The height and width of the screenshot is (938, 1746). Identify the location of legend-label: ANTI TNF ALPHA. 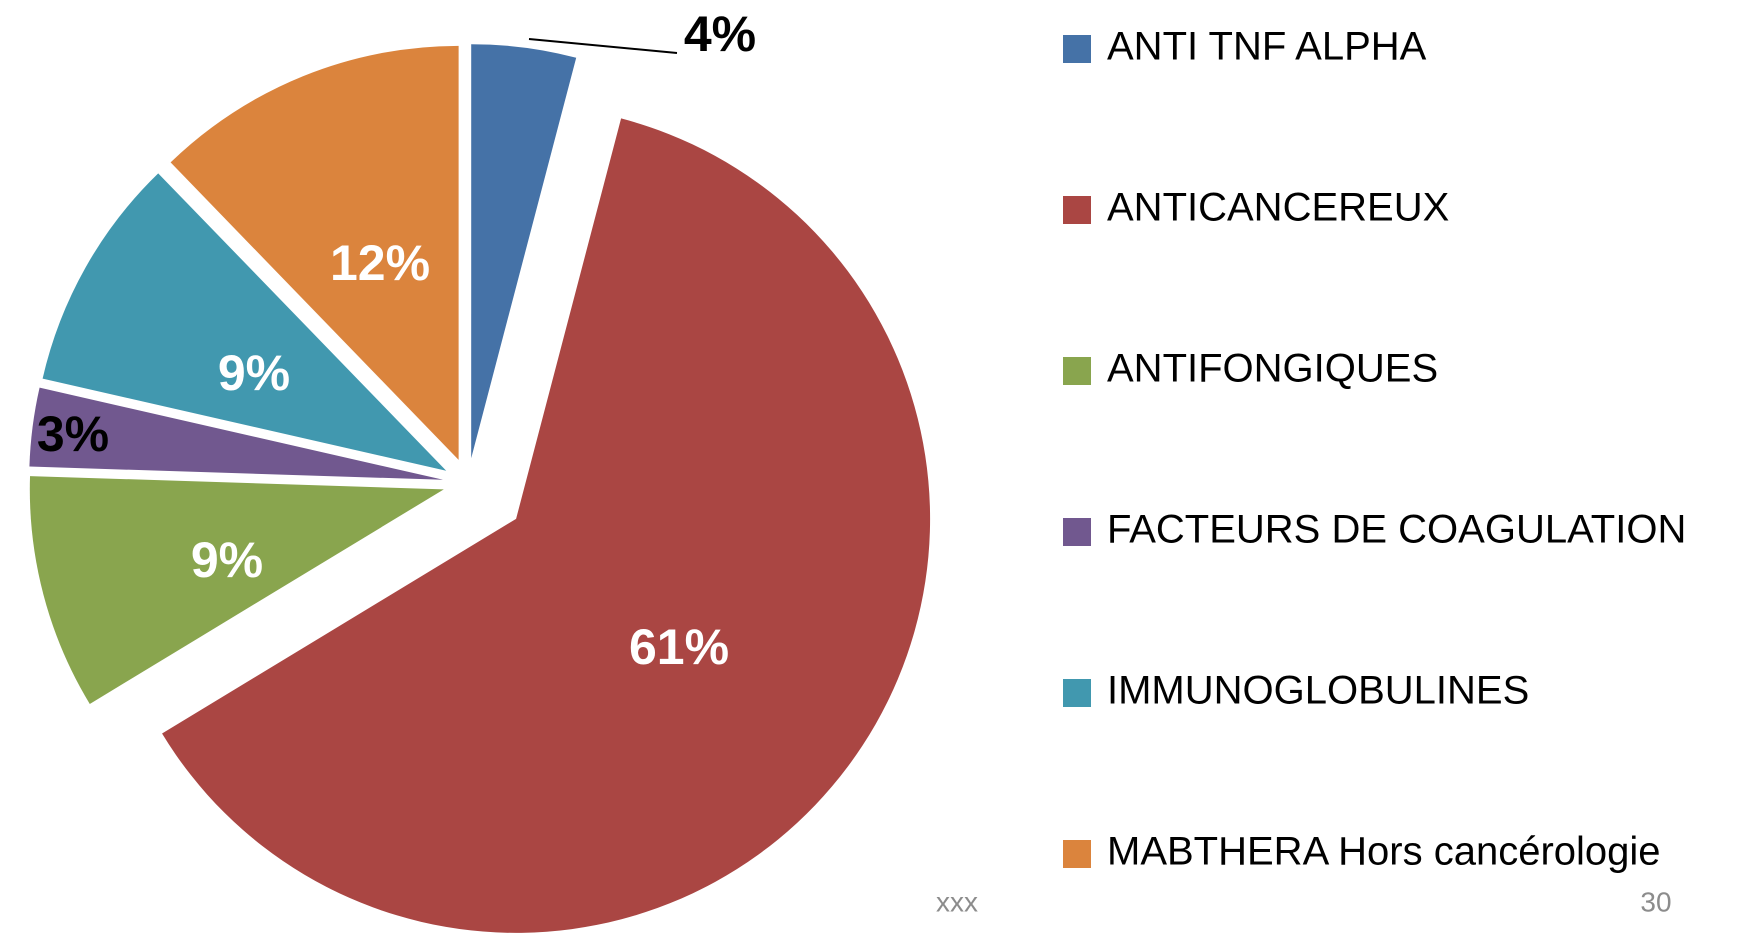
(1267, 47).